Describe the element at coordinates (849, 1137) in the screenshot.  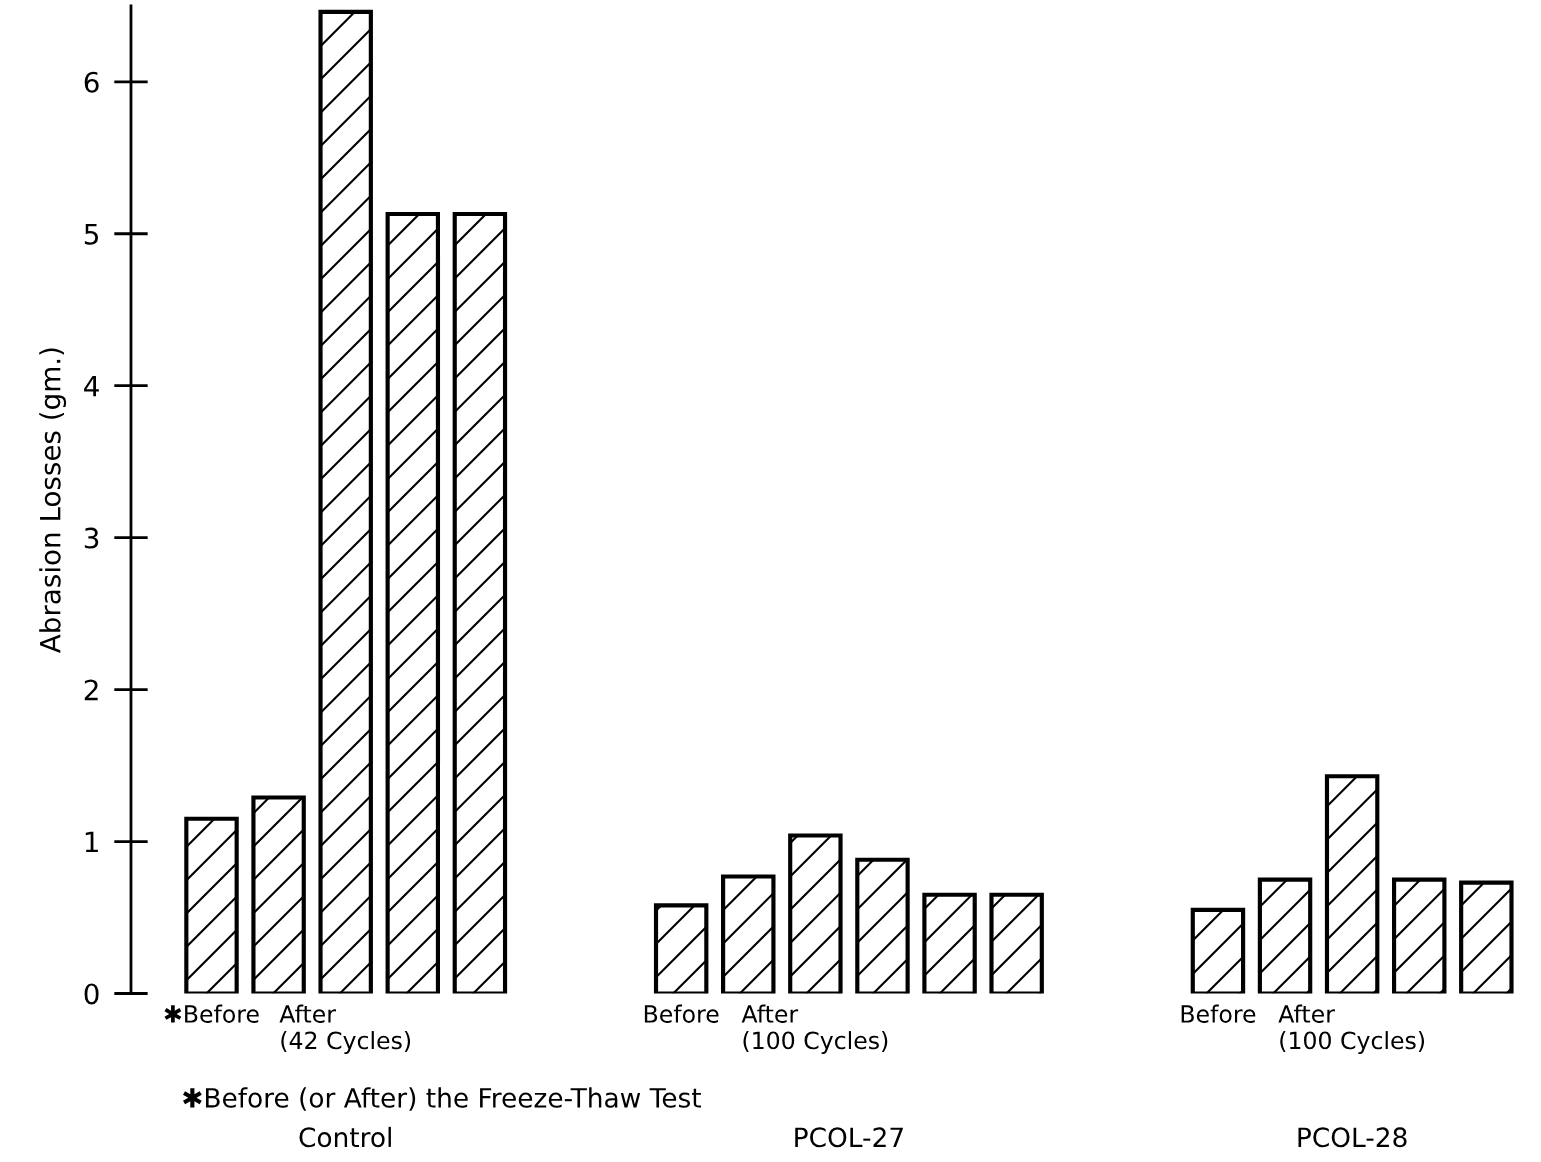
I see `text: PCOL-27` at that location.